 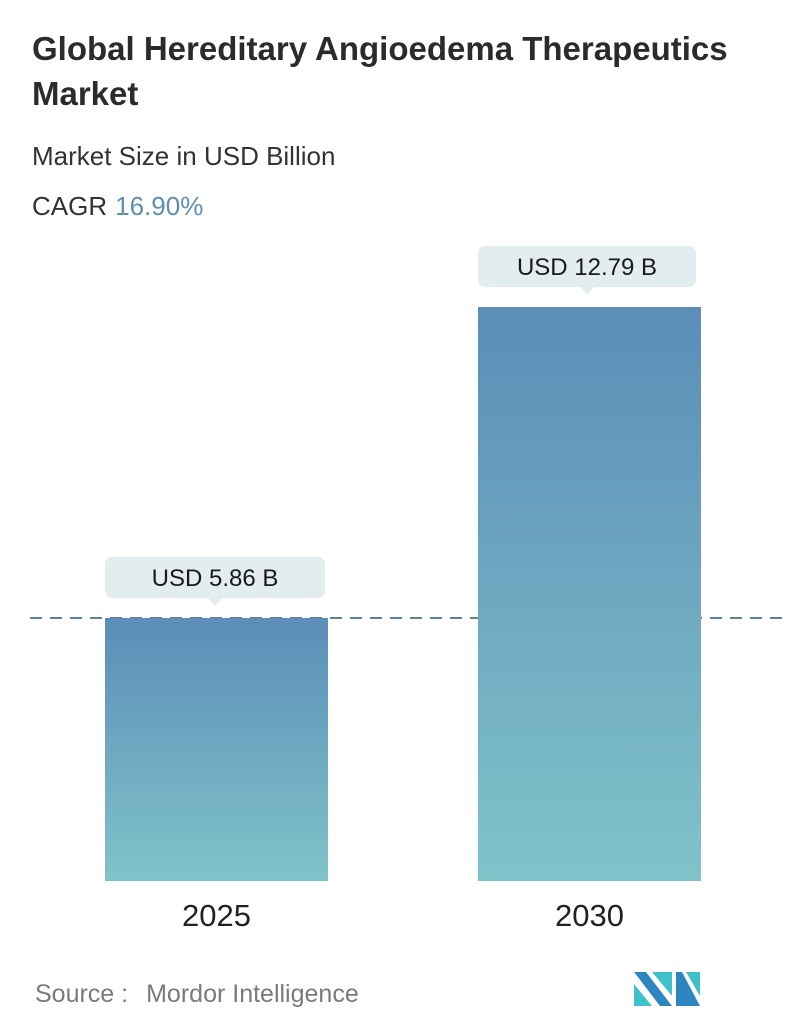 I want to click on data-label-2030: USD 12.79 B, so click(x=587, y=270).